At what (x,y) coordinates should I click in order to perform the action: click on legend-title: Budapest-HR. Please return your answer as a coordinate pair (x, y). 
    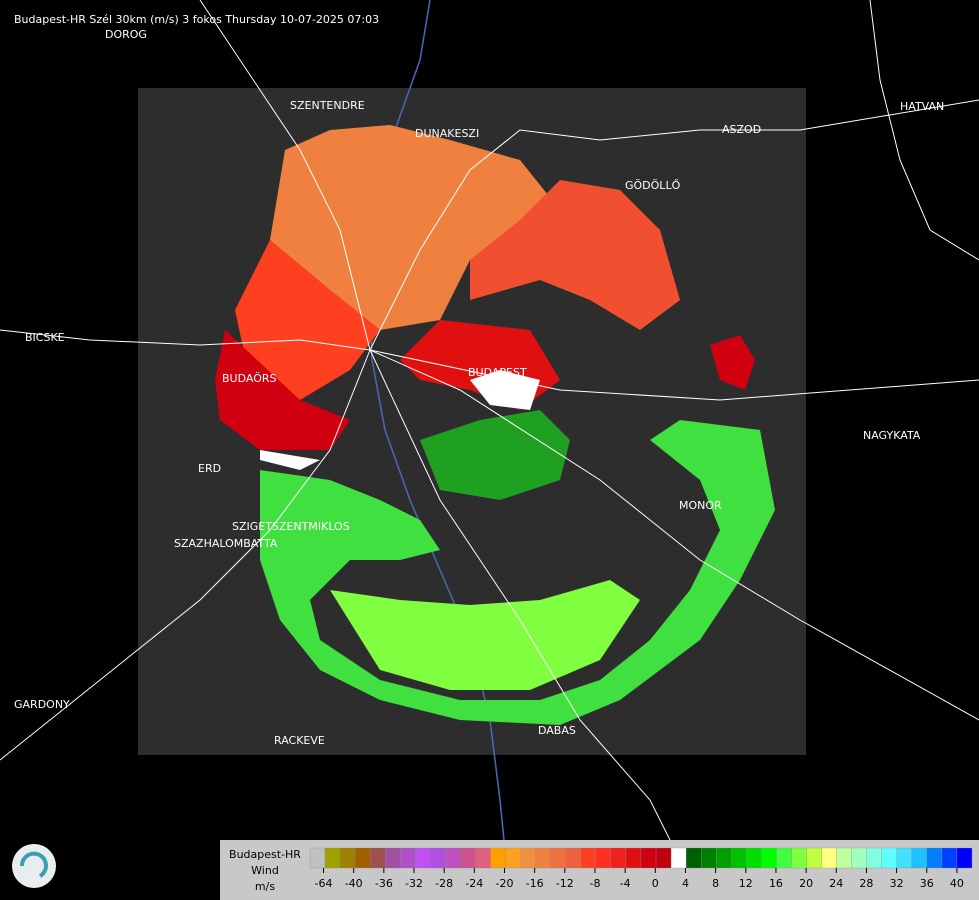
    Looking at the image, I should click on (265, 854).